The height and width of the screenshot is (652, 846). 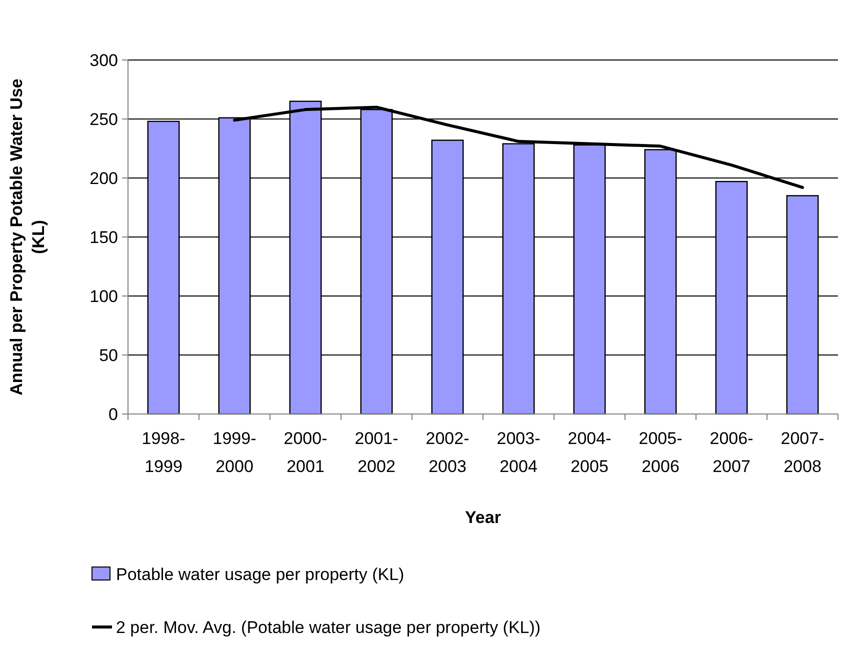 What do you see at coordinates (113, 414) in the screenshot?
I see `y-tick-label: 0` at bounding box center [113, 414].